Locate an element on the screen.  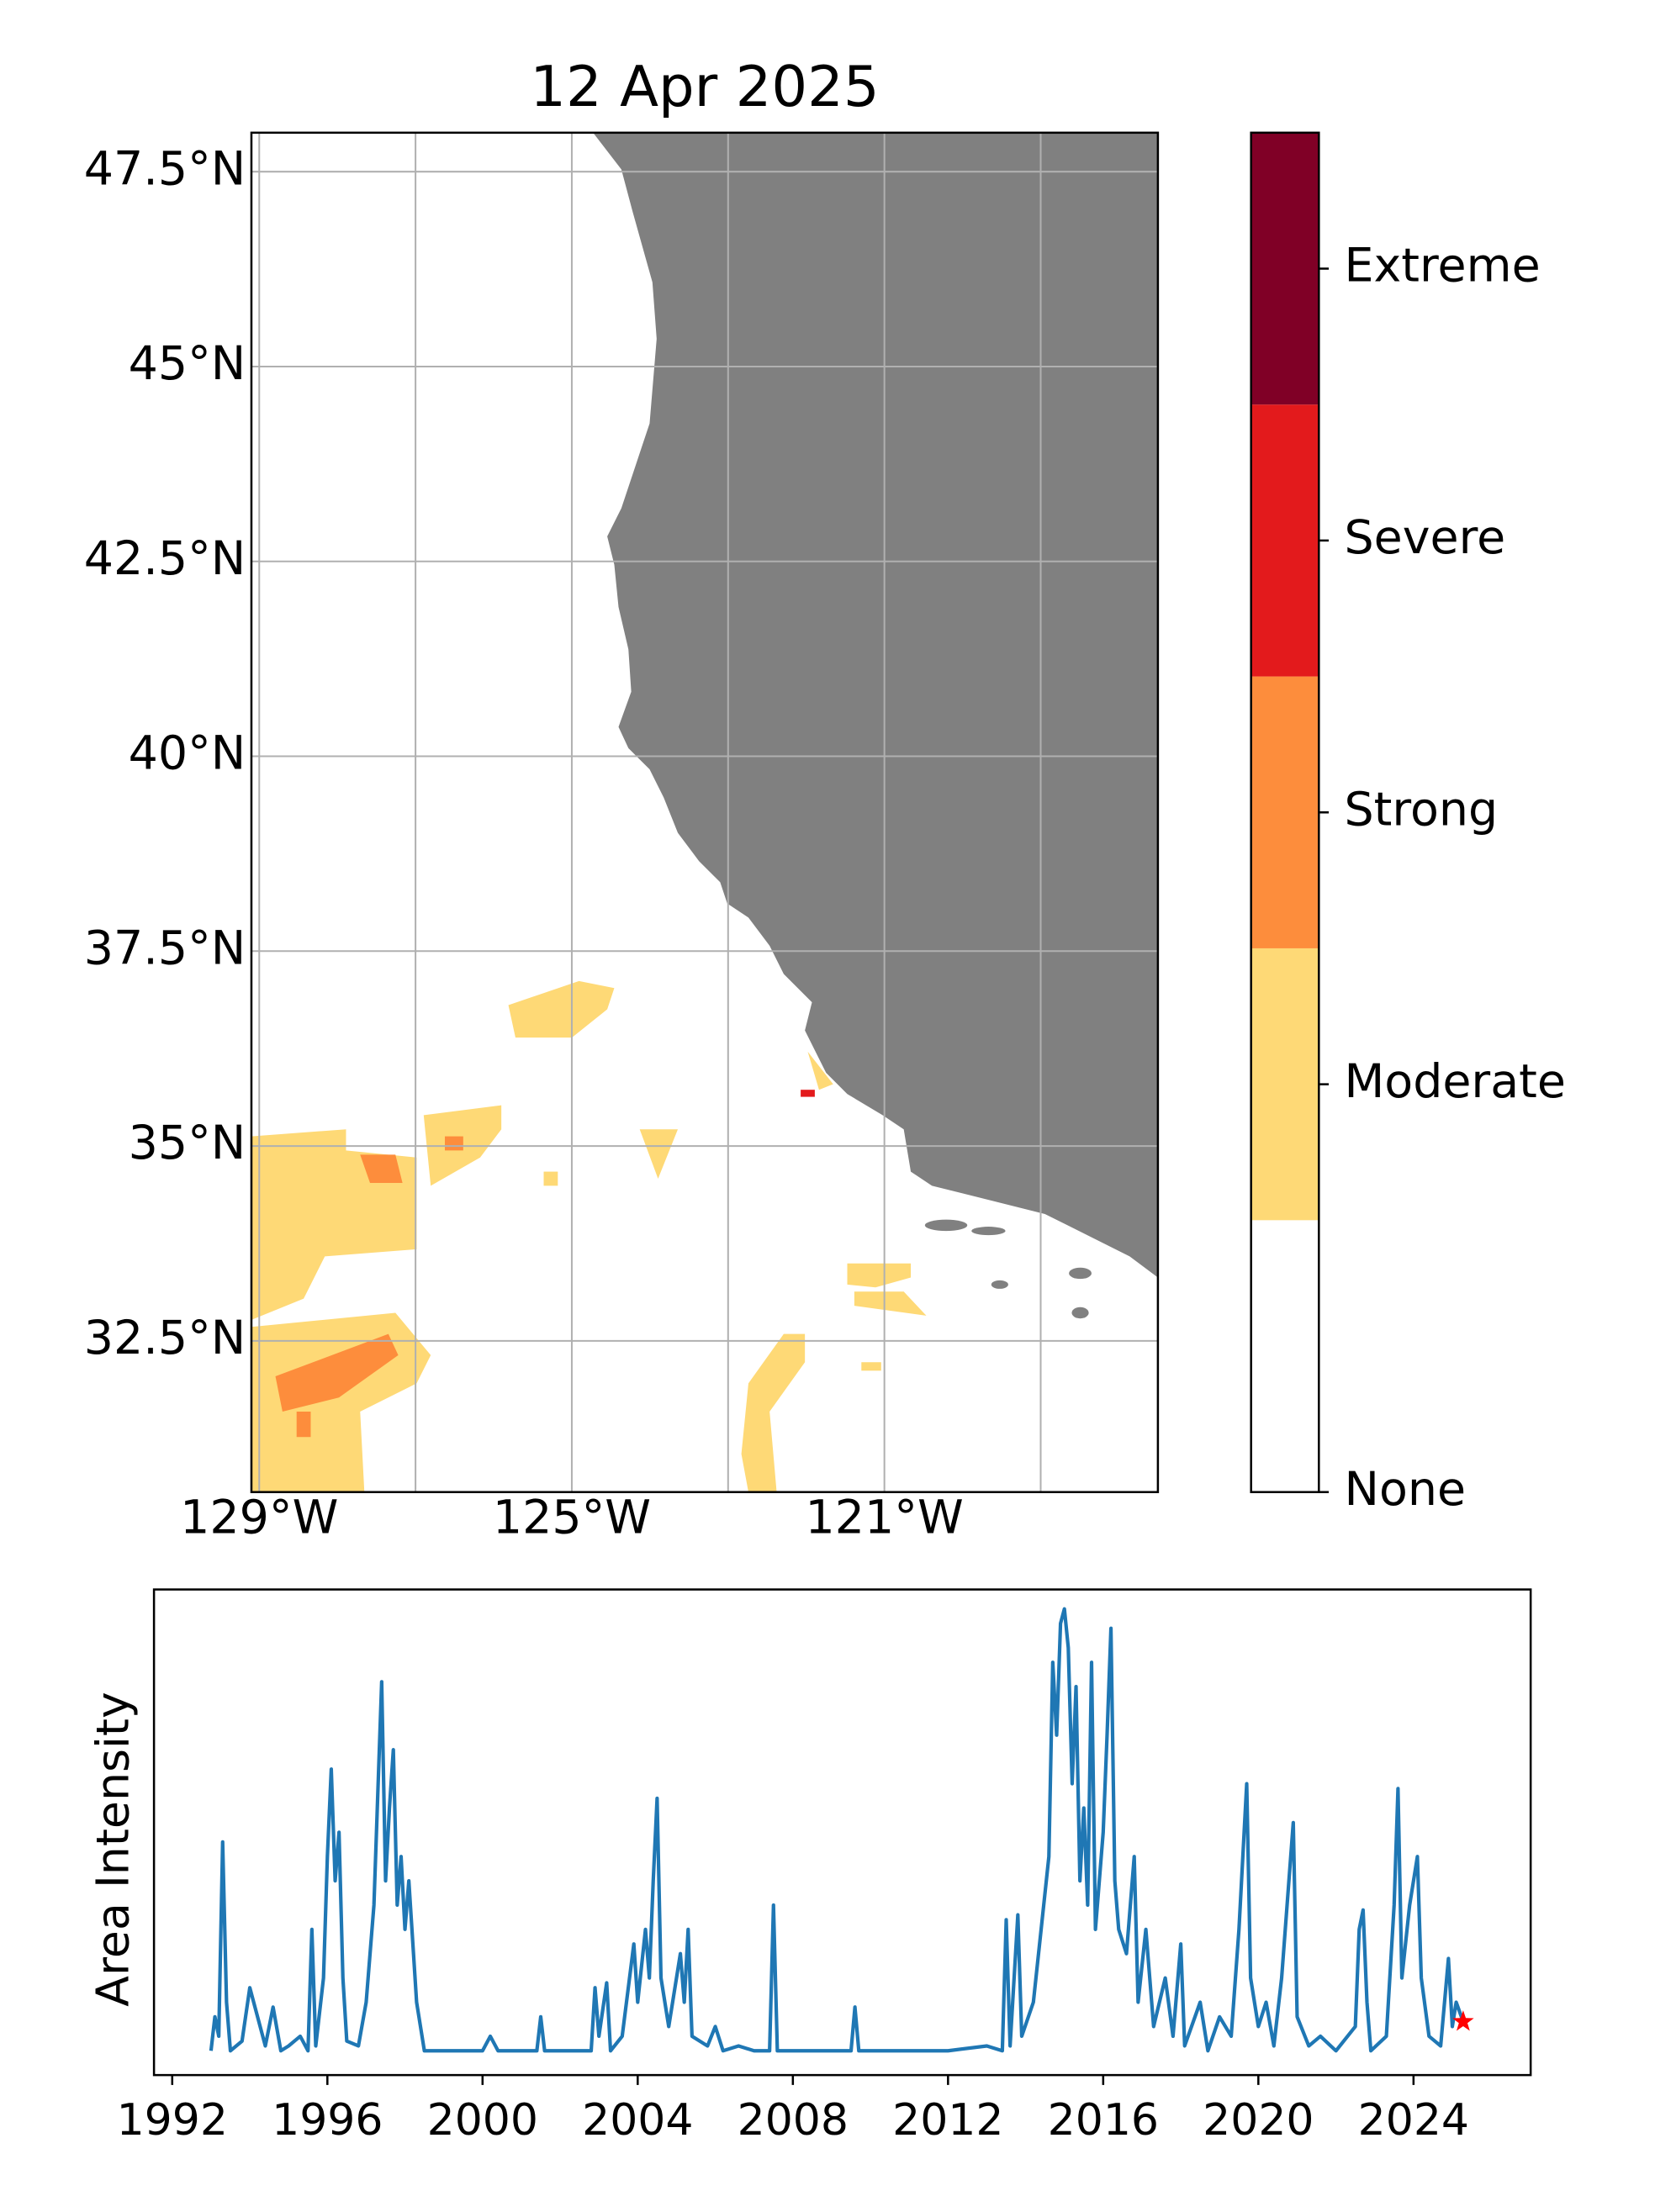
y-tick-label: 32.5°N is located at coordinates (165, 1338).